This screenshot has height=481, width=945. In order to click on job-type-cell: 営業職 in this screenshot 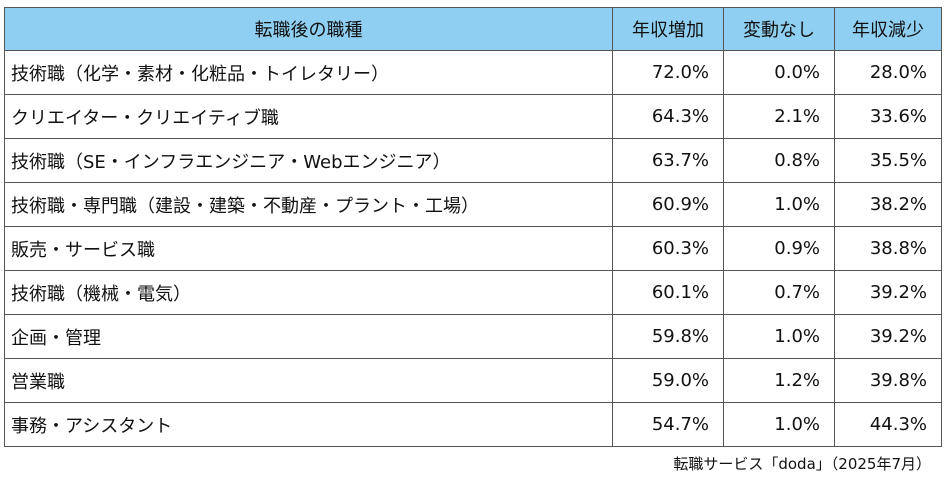, I will do `click(308, 380)`.